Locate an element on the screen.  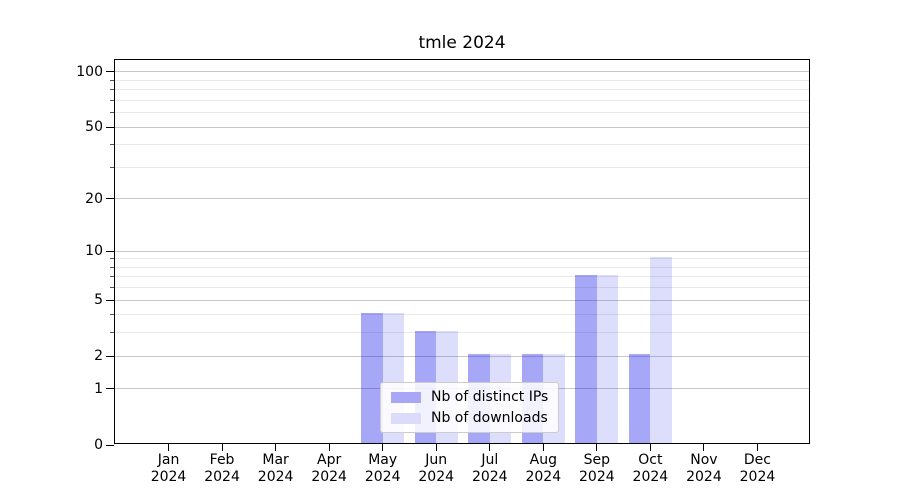
month-label: Apr is located at coordinates (329, 460).